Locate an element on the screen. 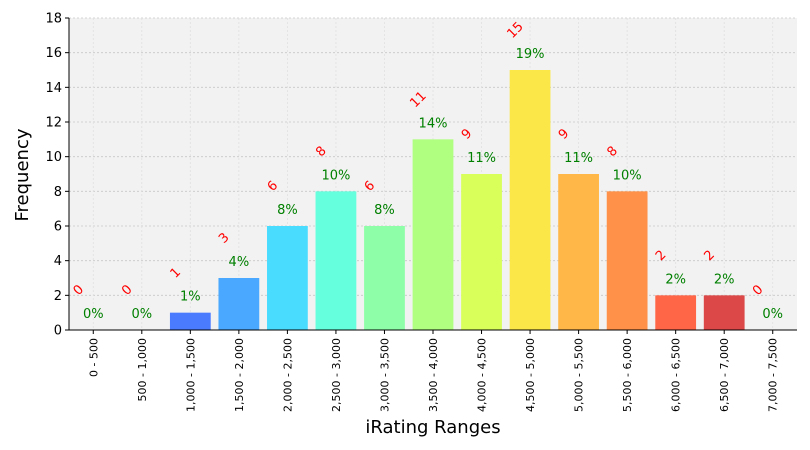  y-tick-label: 8 is located at coordinates (58, 192).